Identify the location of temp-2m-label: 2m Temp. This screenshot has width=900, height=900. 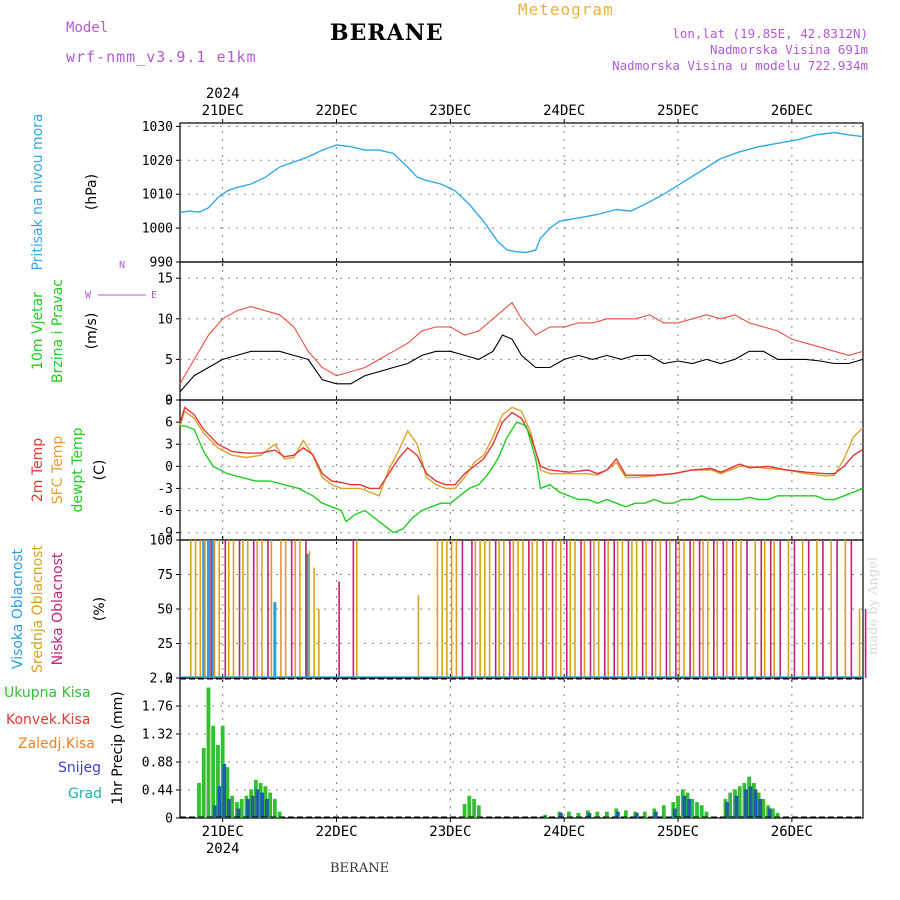
(38, 470).